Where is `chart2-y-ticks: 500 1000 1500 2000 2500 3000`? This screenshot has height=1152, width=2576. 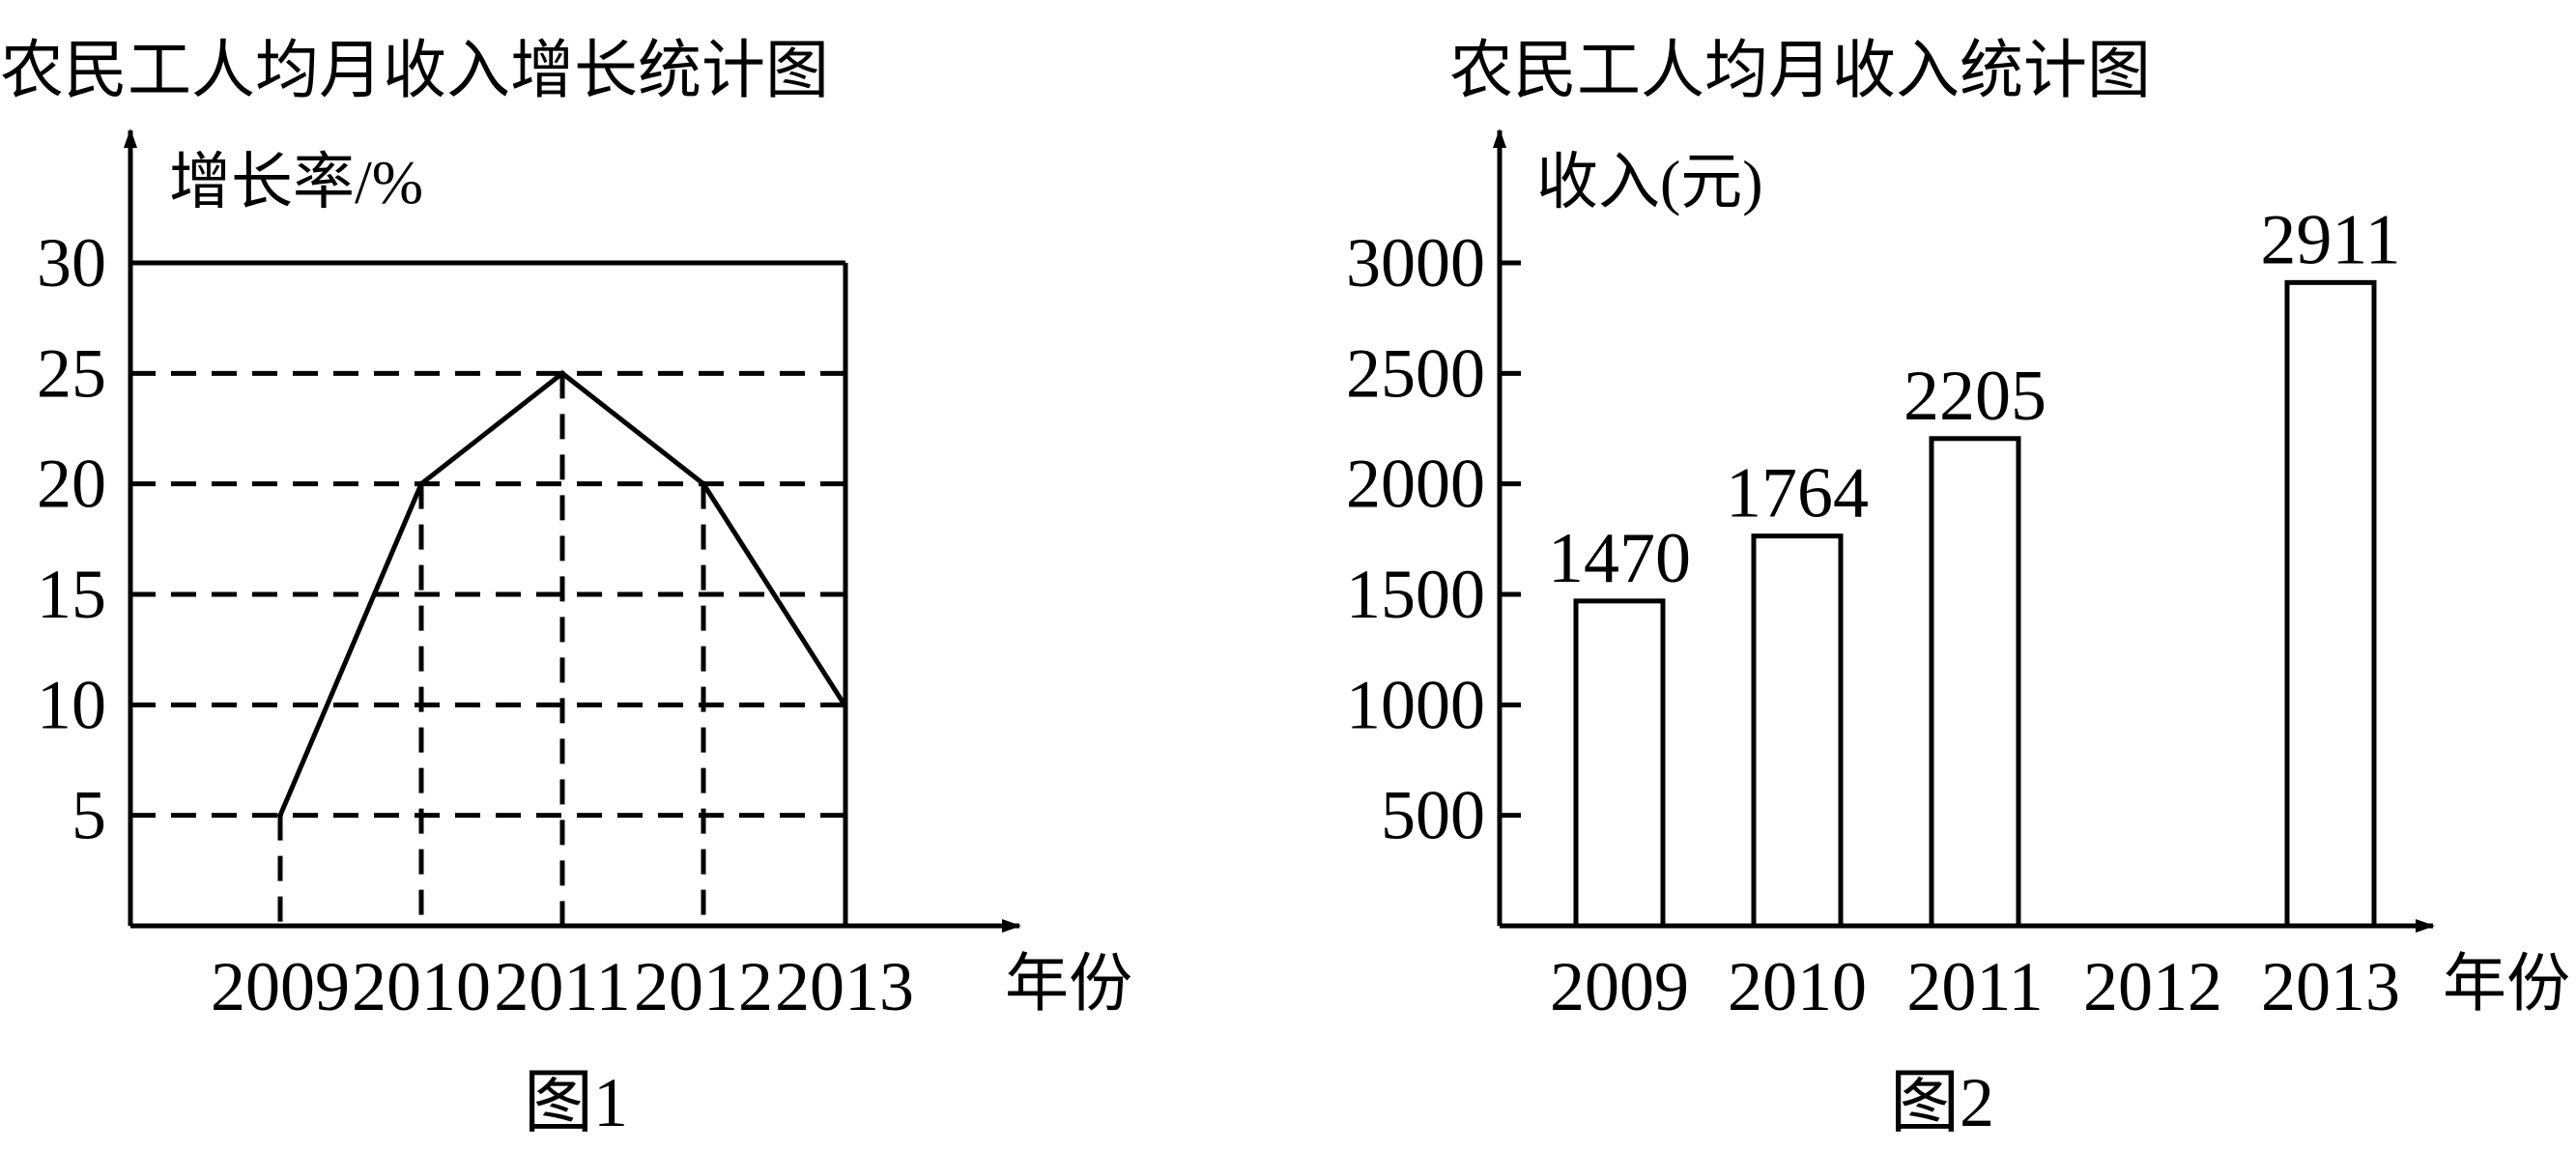
chart2-y-ticks: 500 1000 1500 2000 2500 3000 is located at coordinates (1434, 539).